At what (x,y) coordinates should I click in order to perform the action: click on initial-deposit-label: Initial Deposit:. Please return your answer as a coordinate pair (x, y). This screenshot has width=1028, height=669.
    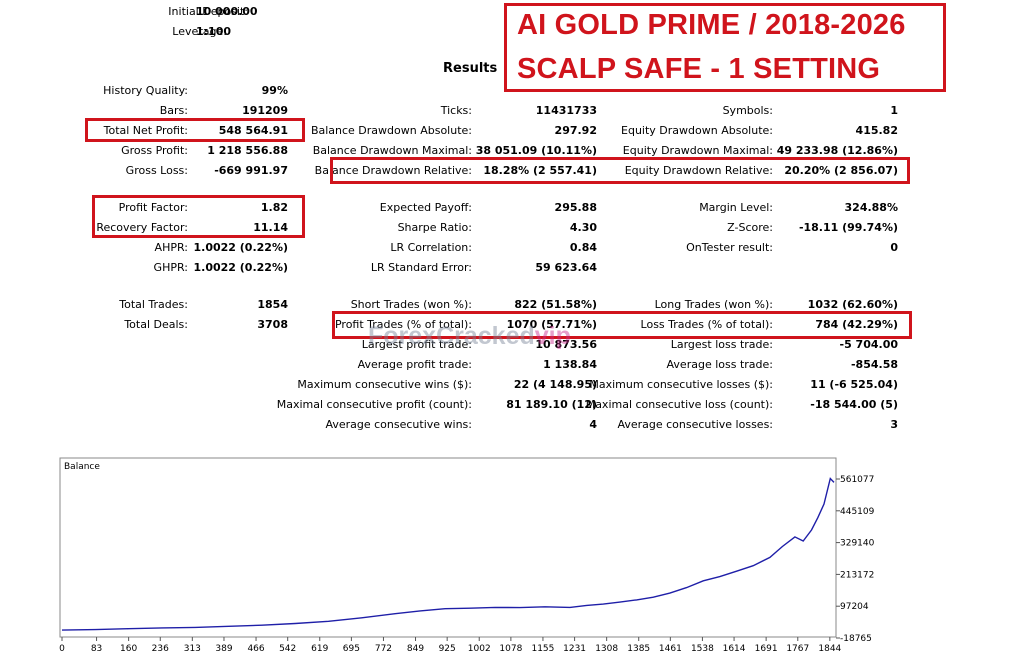
    Looking at the image, I should click on (208, 11).